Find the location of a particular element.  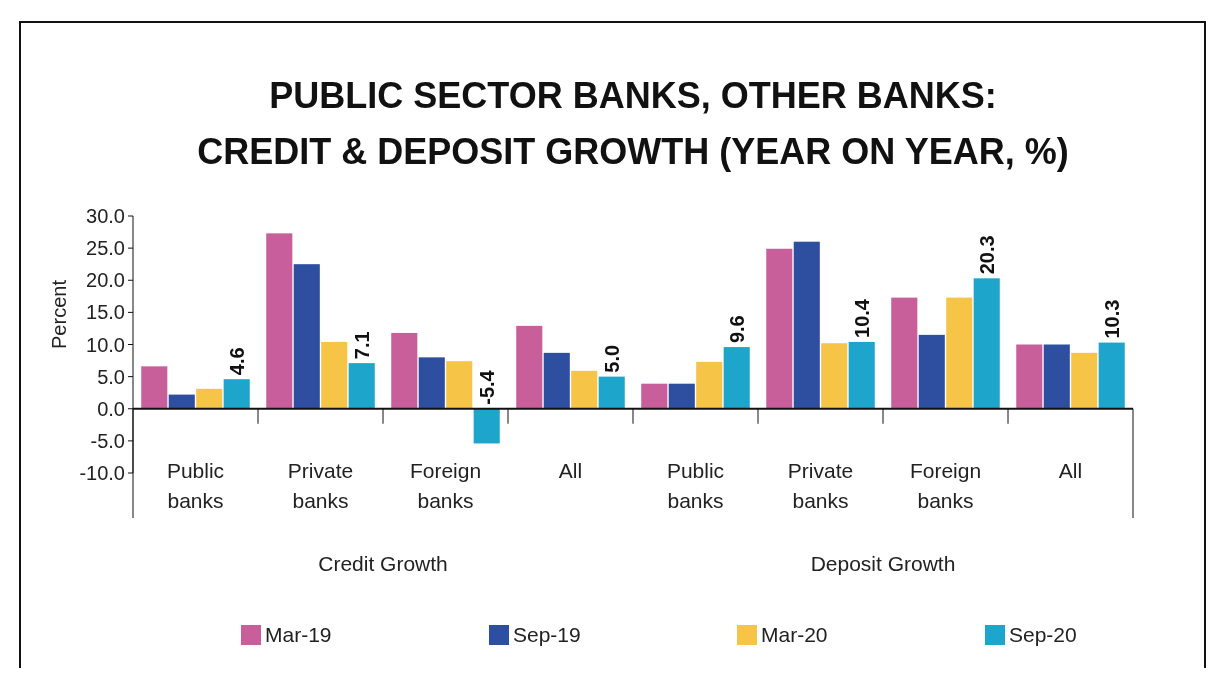

y-tick-label: 10.0 is located at coordinates (105, 344).